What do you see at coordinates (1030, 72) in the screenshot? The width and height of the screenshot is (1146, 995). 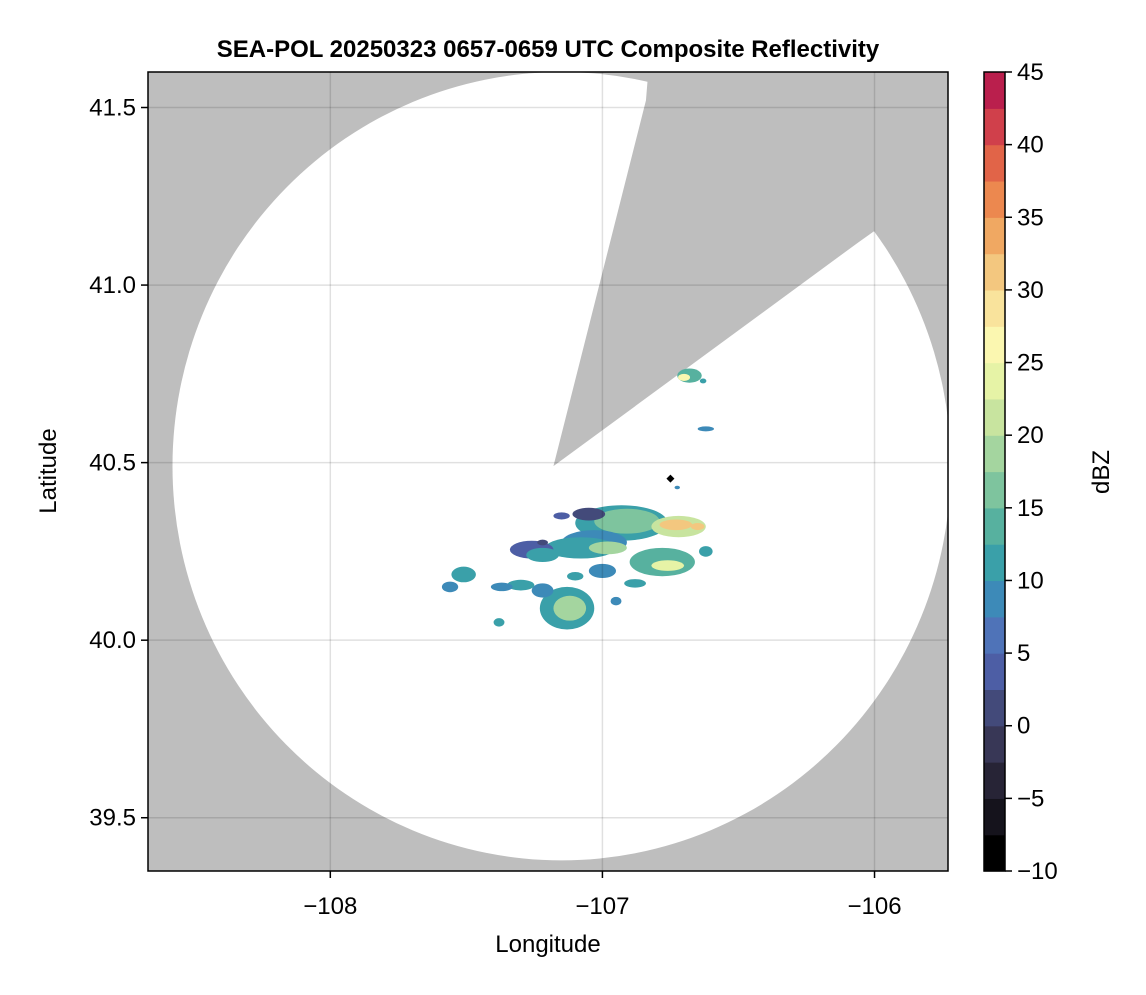 I see `colorbar-tick-label: 45` at bounding box center [1030, 72].